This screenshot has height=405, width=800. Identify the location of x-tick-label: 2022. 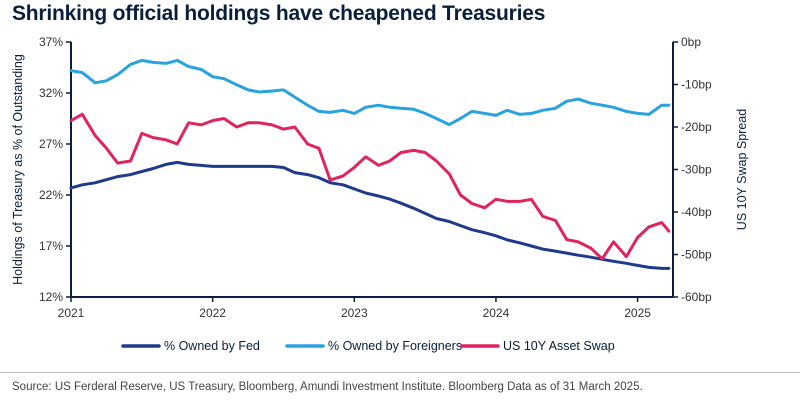
(212, 313).